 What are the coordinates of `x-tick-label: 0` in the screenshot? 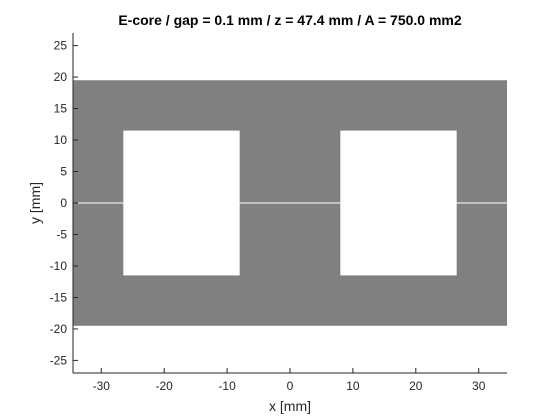 It's located at (290, 386).